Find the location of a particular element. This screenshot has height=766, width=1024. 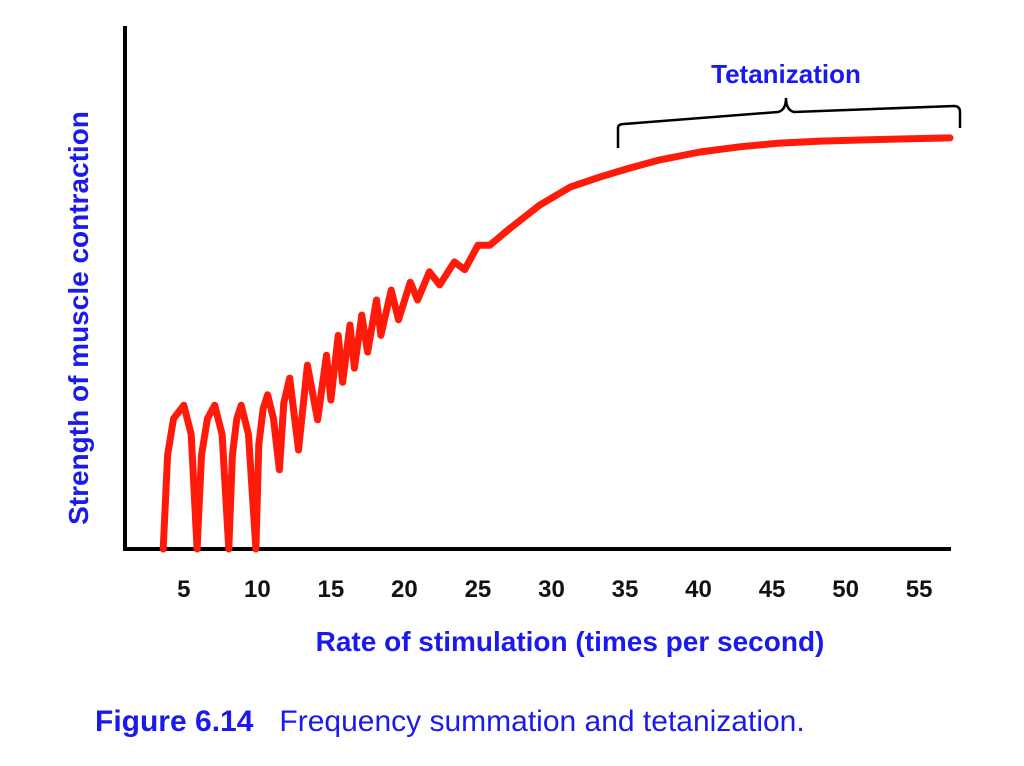

x-tick-label: 35 is located at coordinates (625, 589).